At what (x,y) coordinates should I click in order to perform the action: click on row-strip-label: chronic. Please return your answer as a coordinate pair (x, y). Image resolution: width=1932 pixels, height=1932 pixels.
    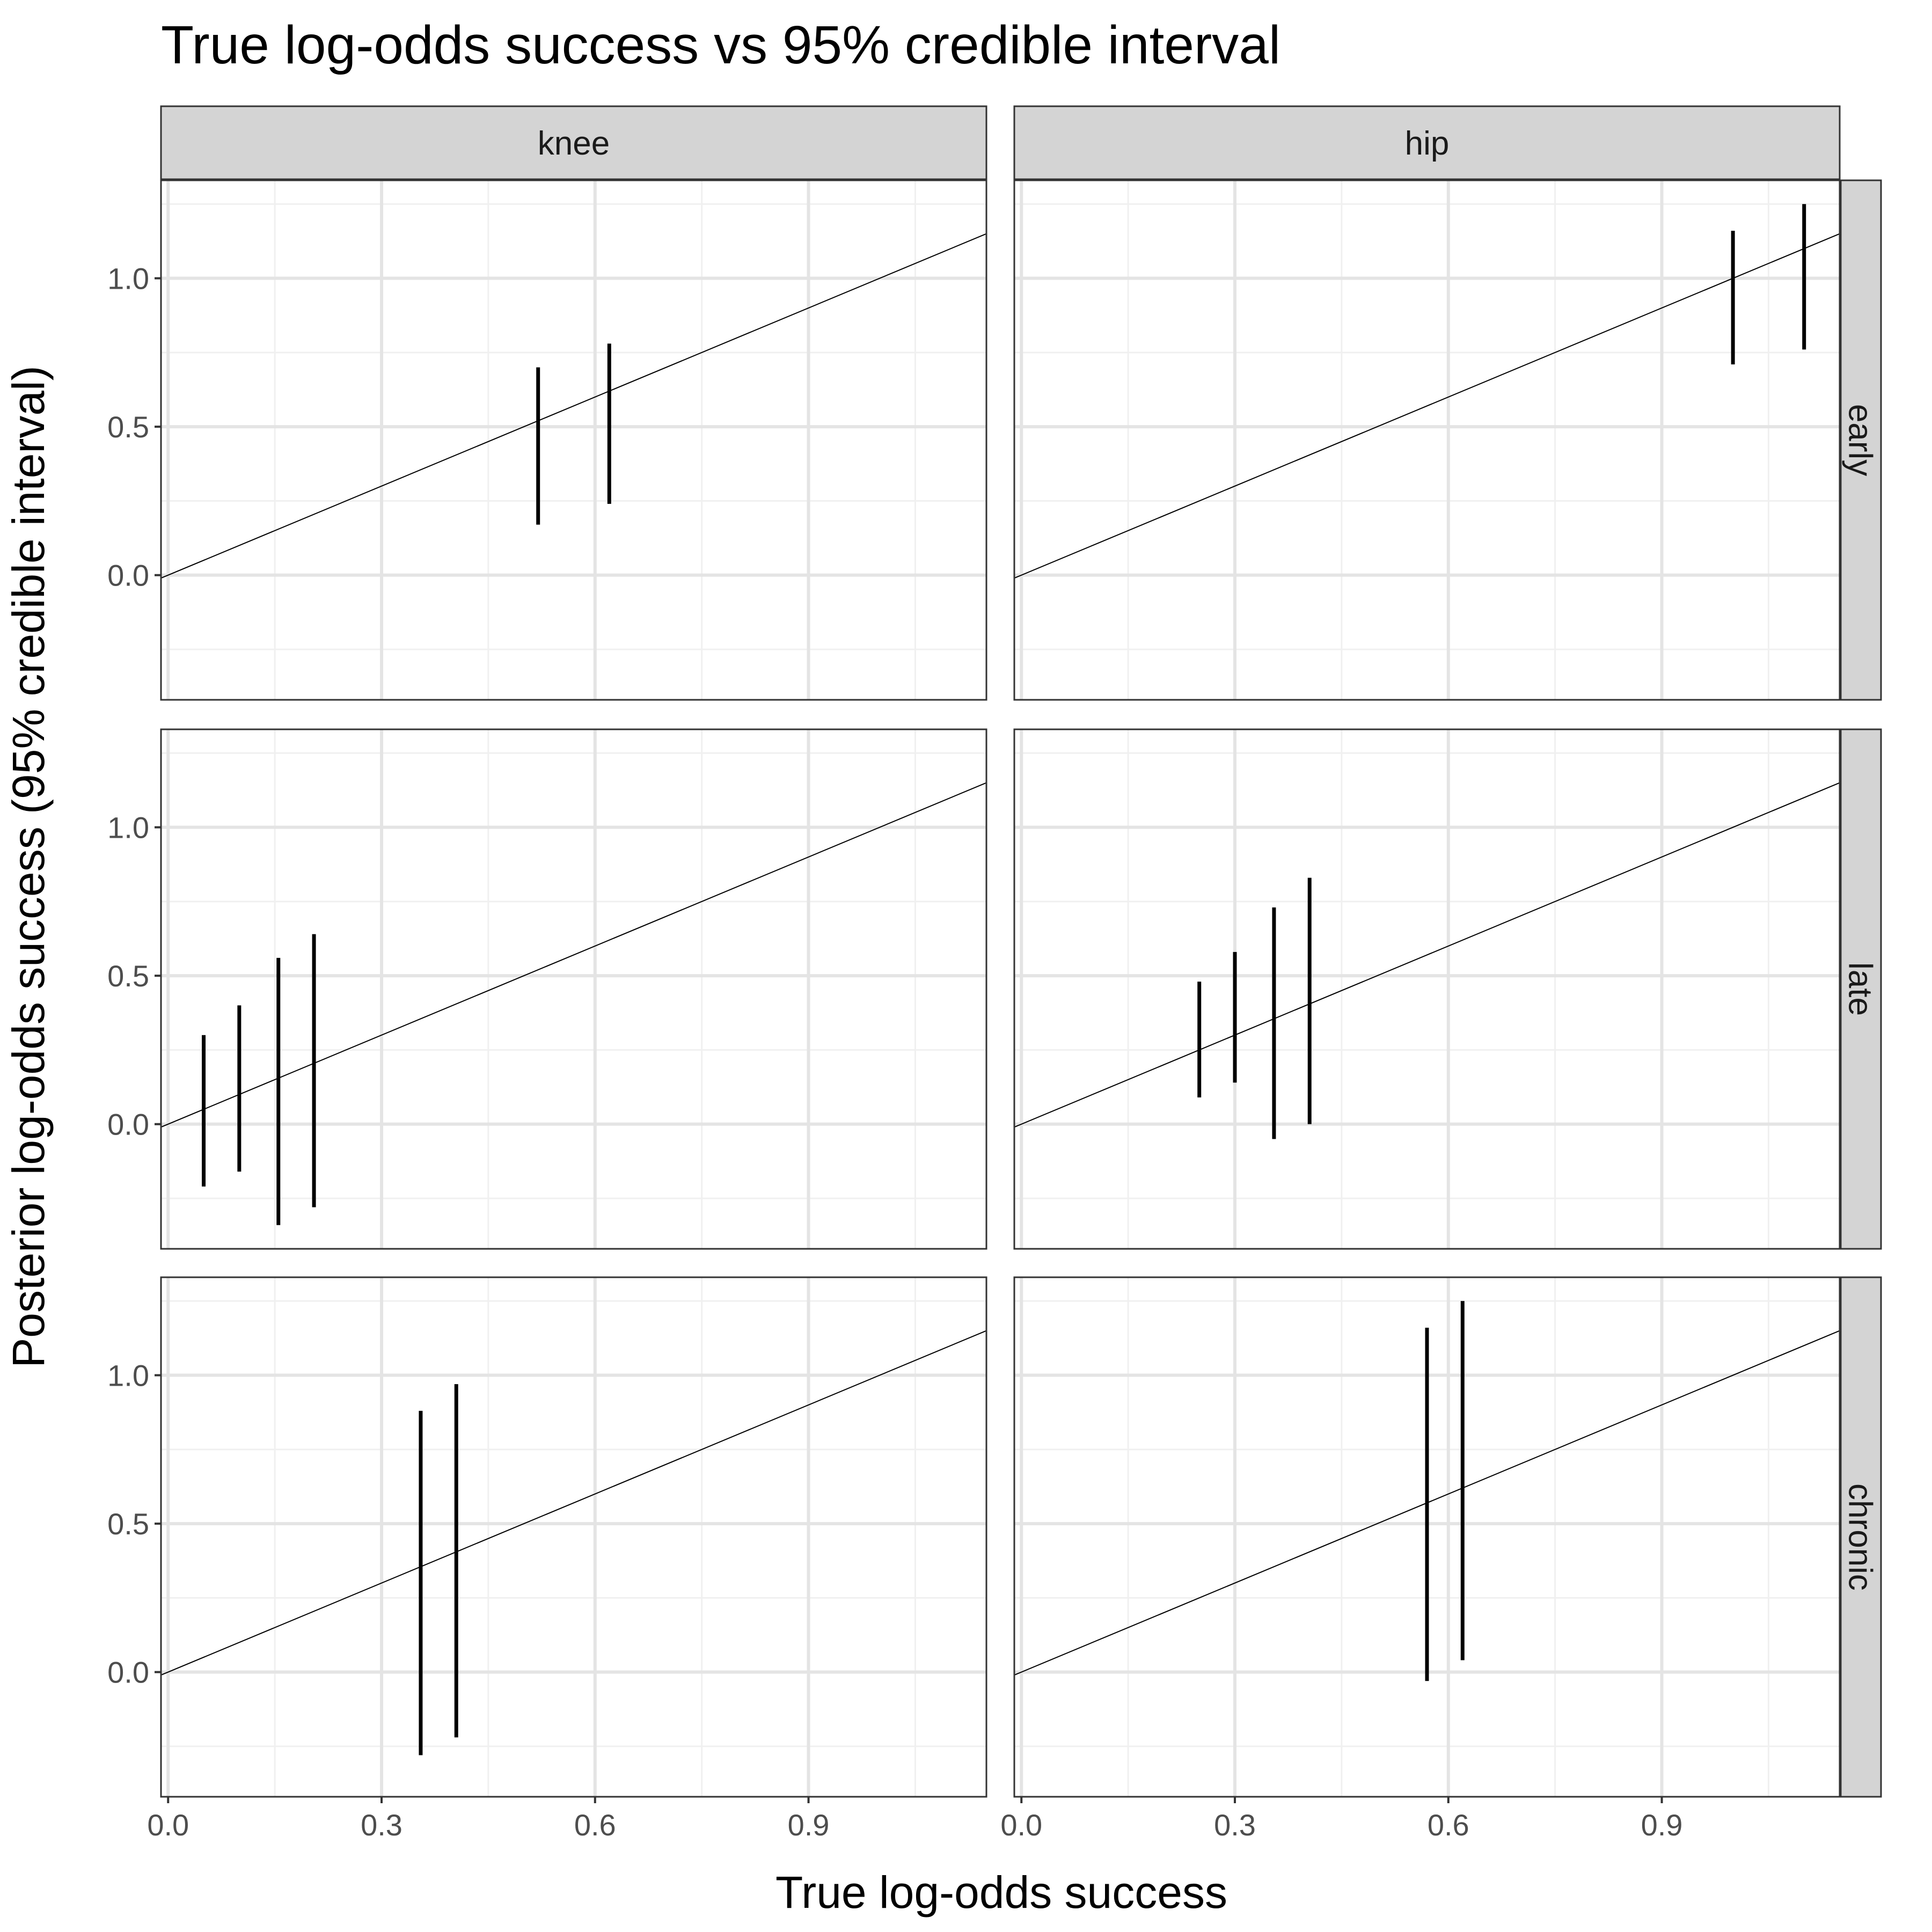
    Looking at the image, I should click on (1860, 1537).